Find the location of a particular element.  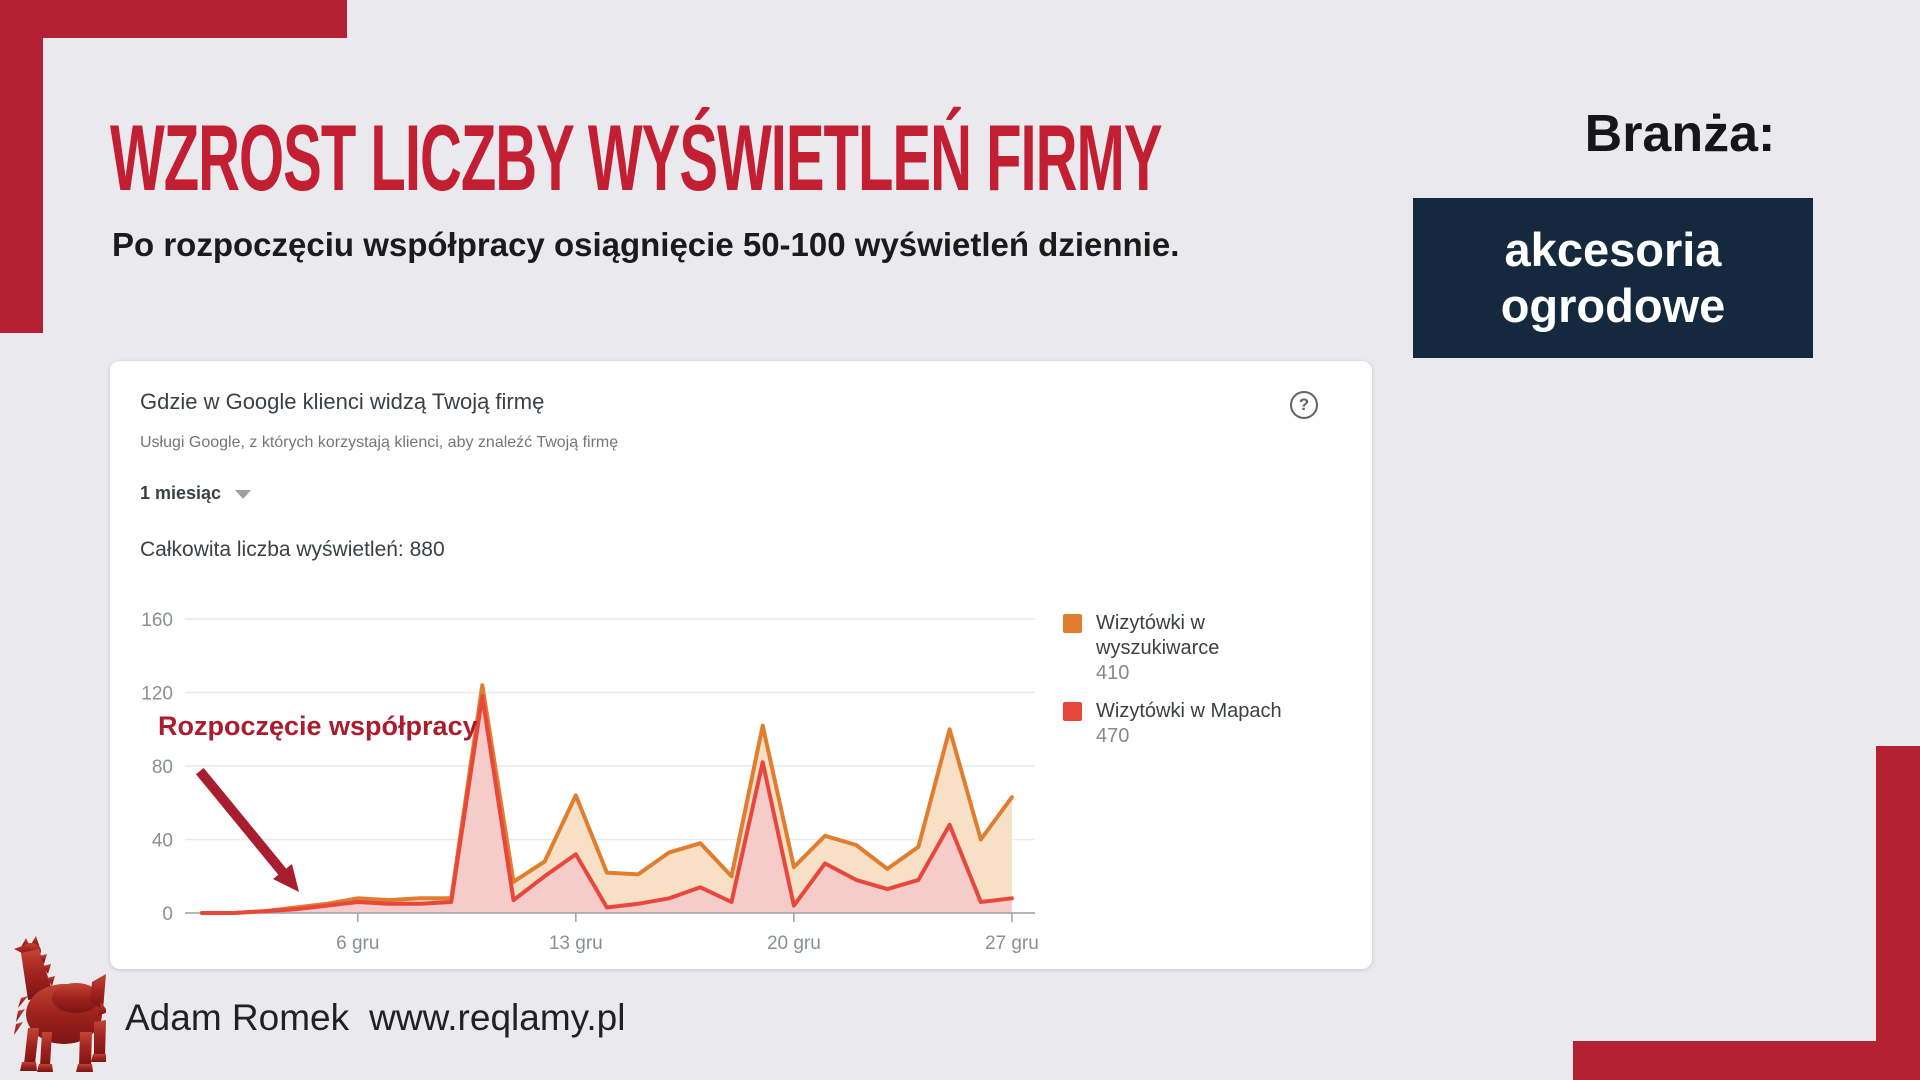

svg-text: 120 is located at coordinates (157, 694).